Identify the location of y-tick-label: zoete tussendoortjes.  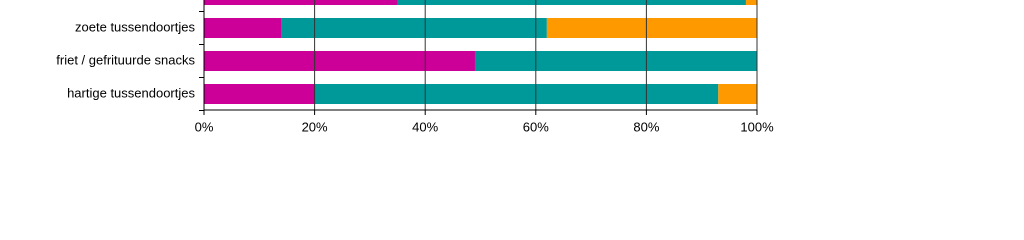
(135, 26).